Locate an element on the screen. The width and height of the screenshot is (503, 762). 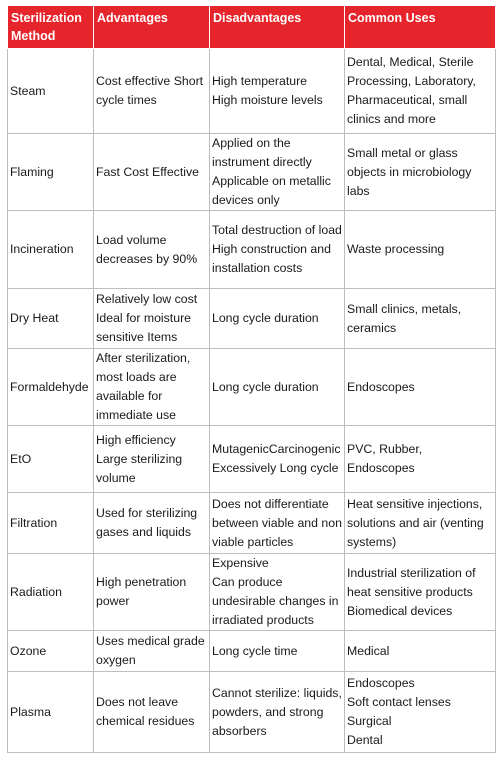
method-cell: Flaming is located at coordinates (50, 172).